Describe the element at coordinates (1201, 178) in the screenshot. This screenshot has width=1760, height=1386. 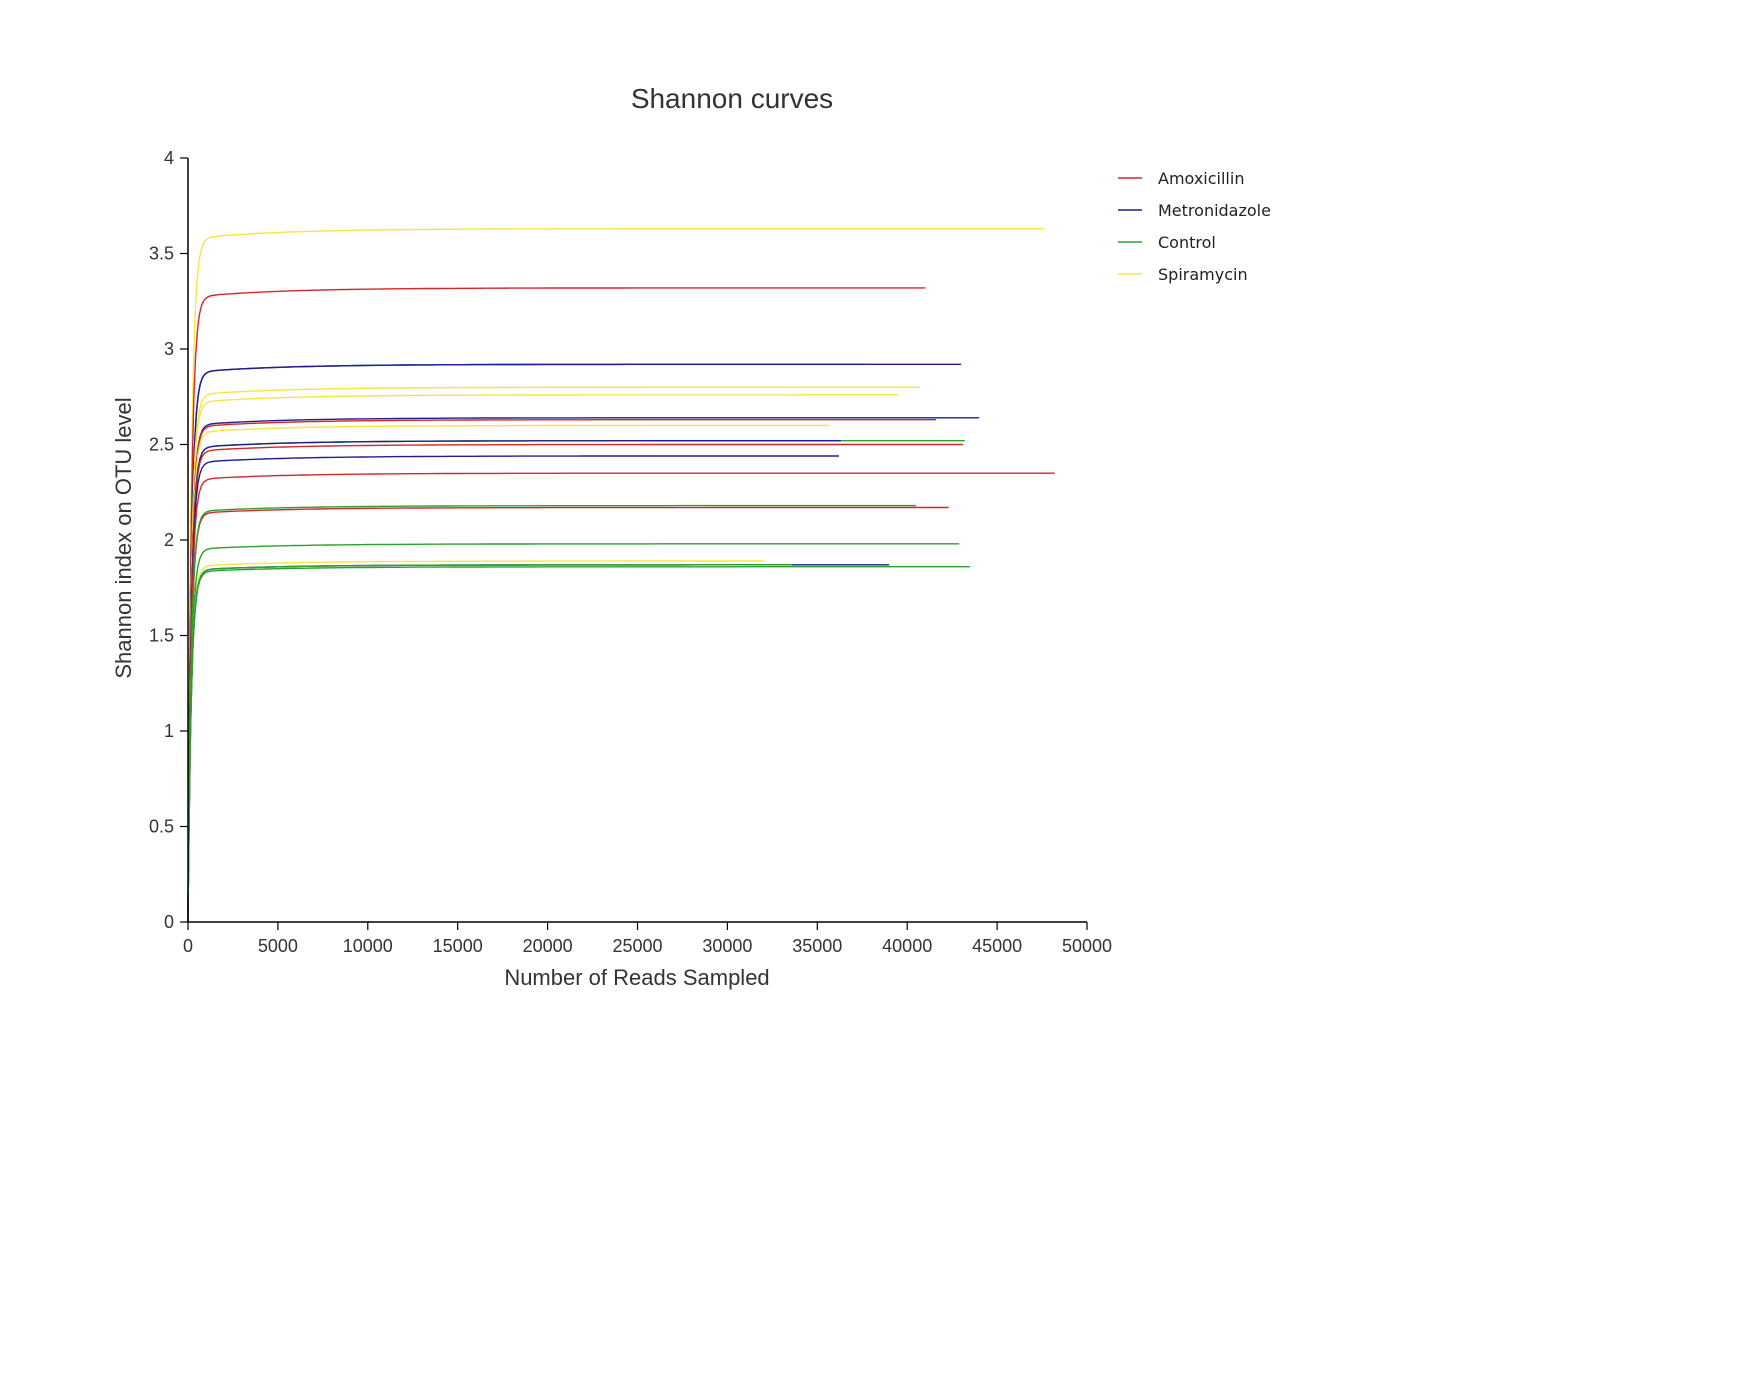
I see `legend-label-amoxicillin: Amoxicillin` at that location.